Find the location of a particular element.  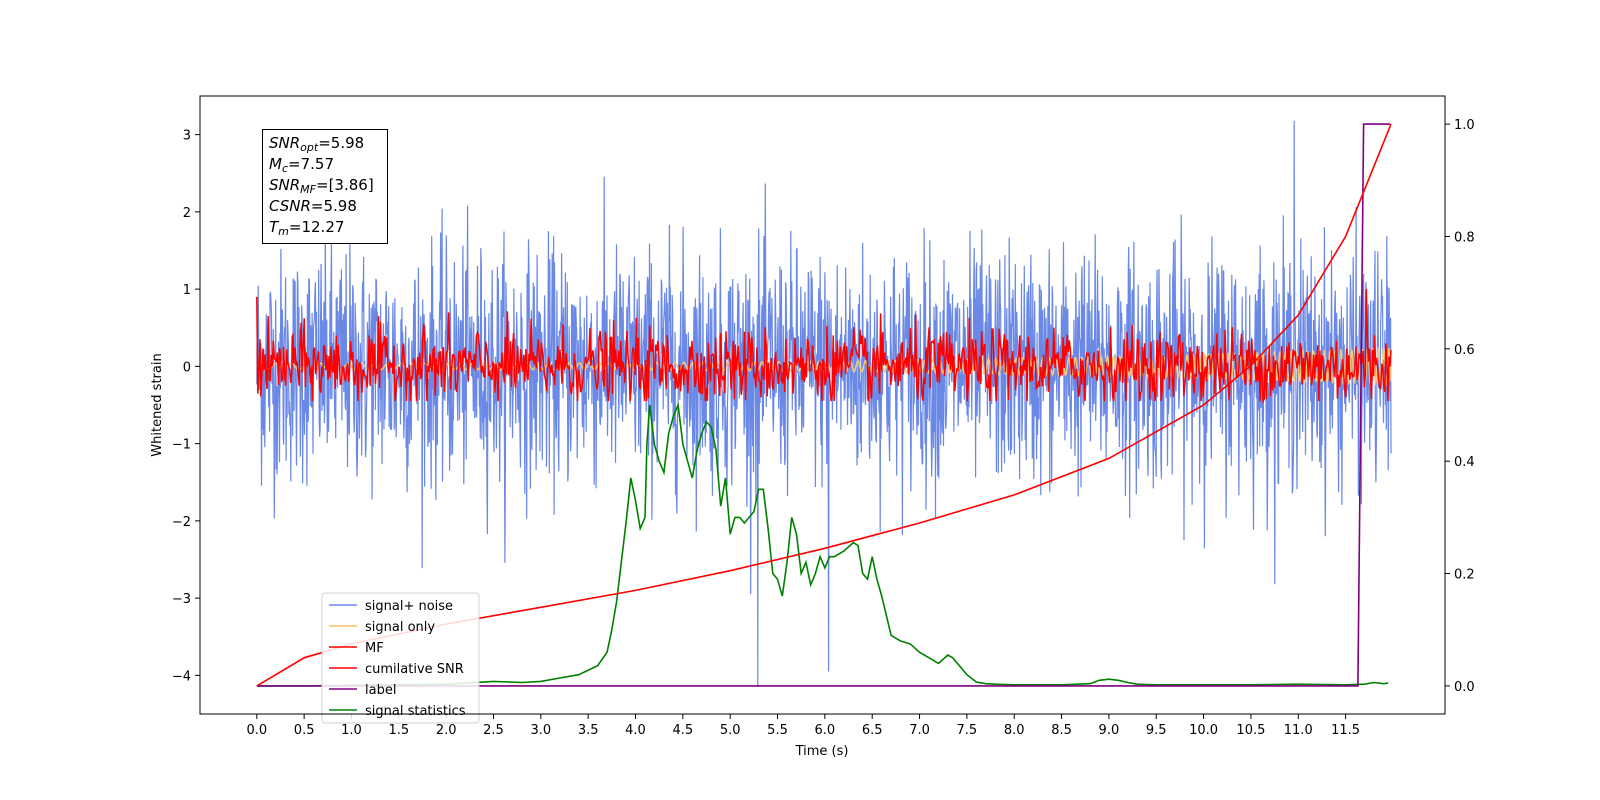

annotation-csnr: CSNR=5.98 is located at coordinates (313, 206).